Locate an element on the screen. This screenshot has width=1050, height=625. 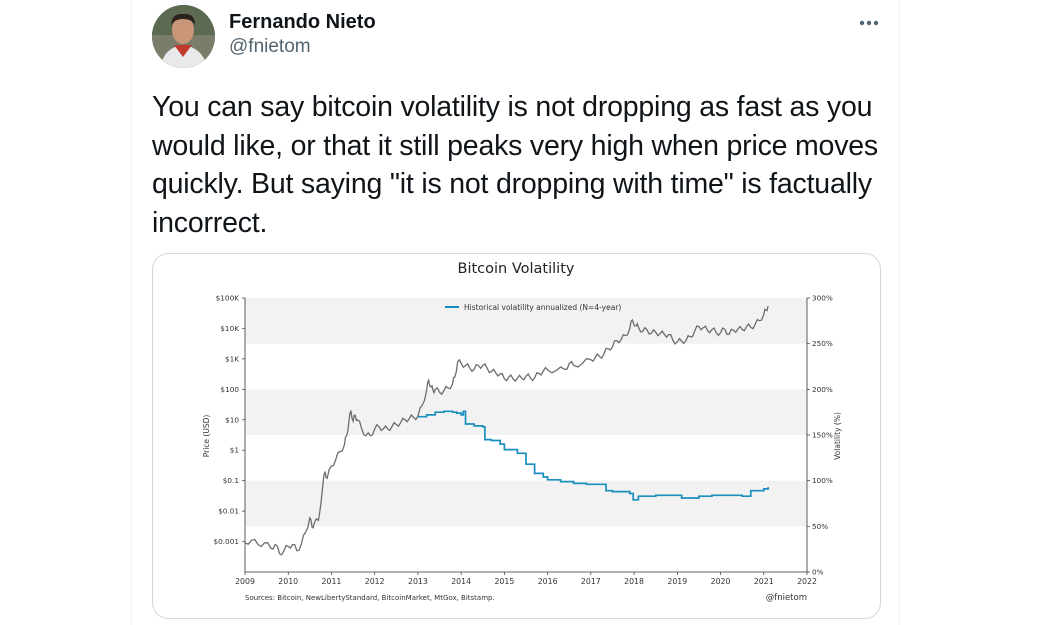
x-tick-label: 2011 is located at coordinates (332, 581).